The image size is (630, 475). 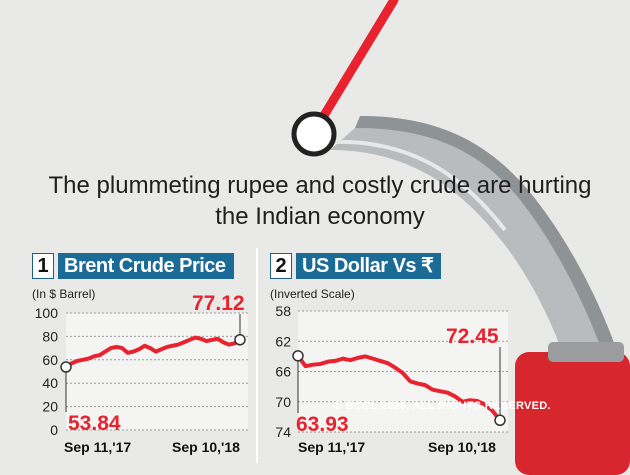 I want to click on y-tick-label: 62, so click(x=283, y=341).